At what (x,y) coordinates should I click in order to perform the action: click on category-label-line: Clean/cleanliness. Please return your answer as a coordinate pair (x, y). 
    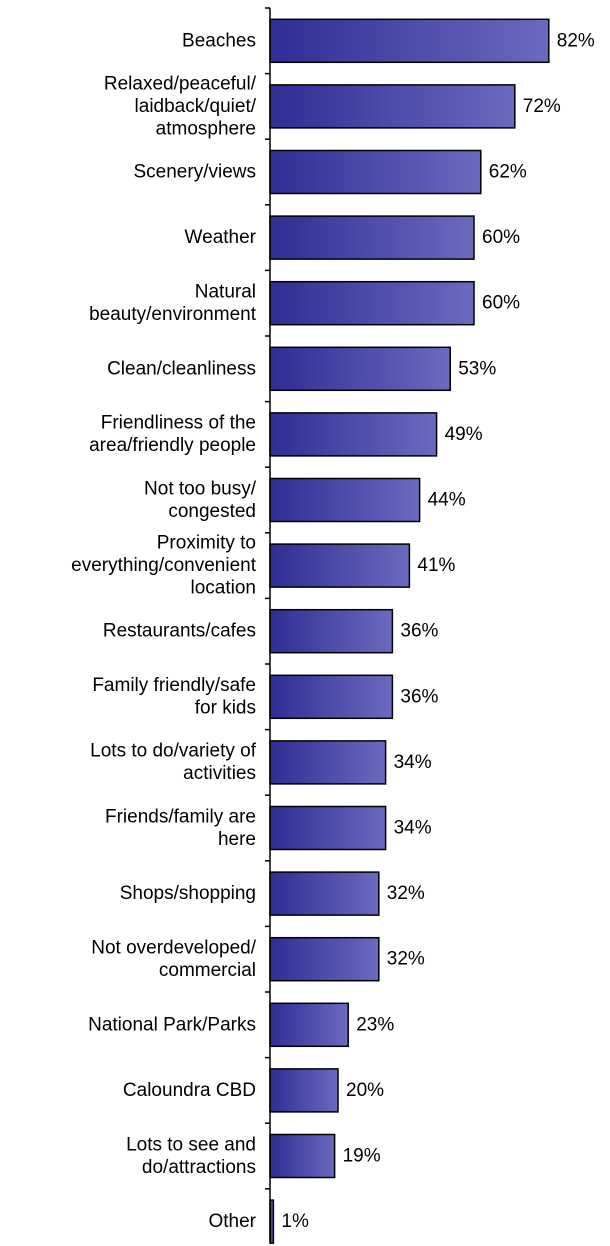
    Looking at the image, I should click on (181, 368).